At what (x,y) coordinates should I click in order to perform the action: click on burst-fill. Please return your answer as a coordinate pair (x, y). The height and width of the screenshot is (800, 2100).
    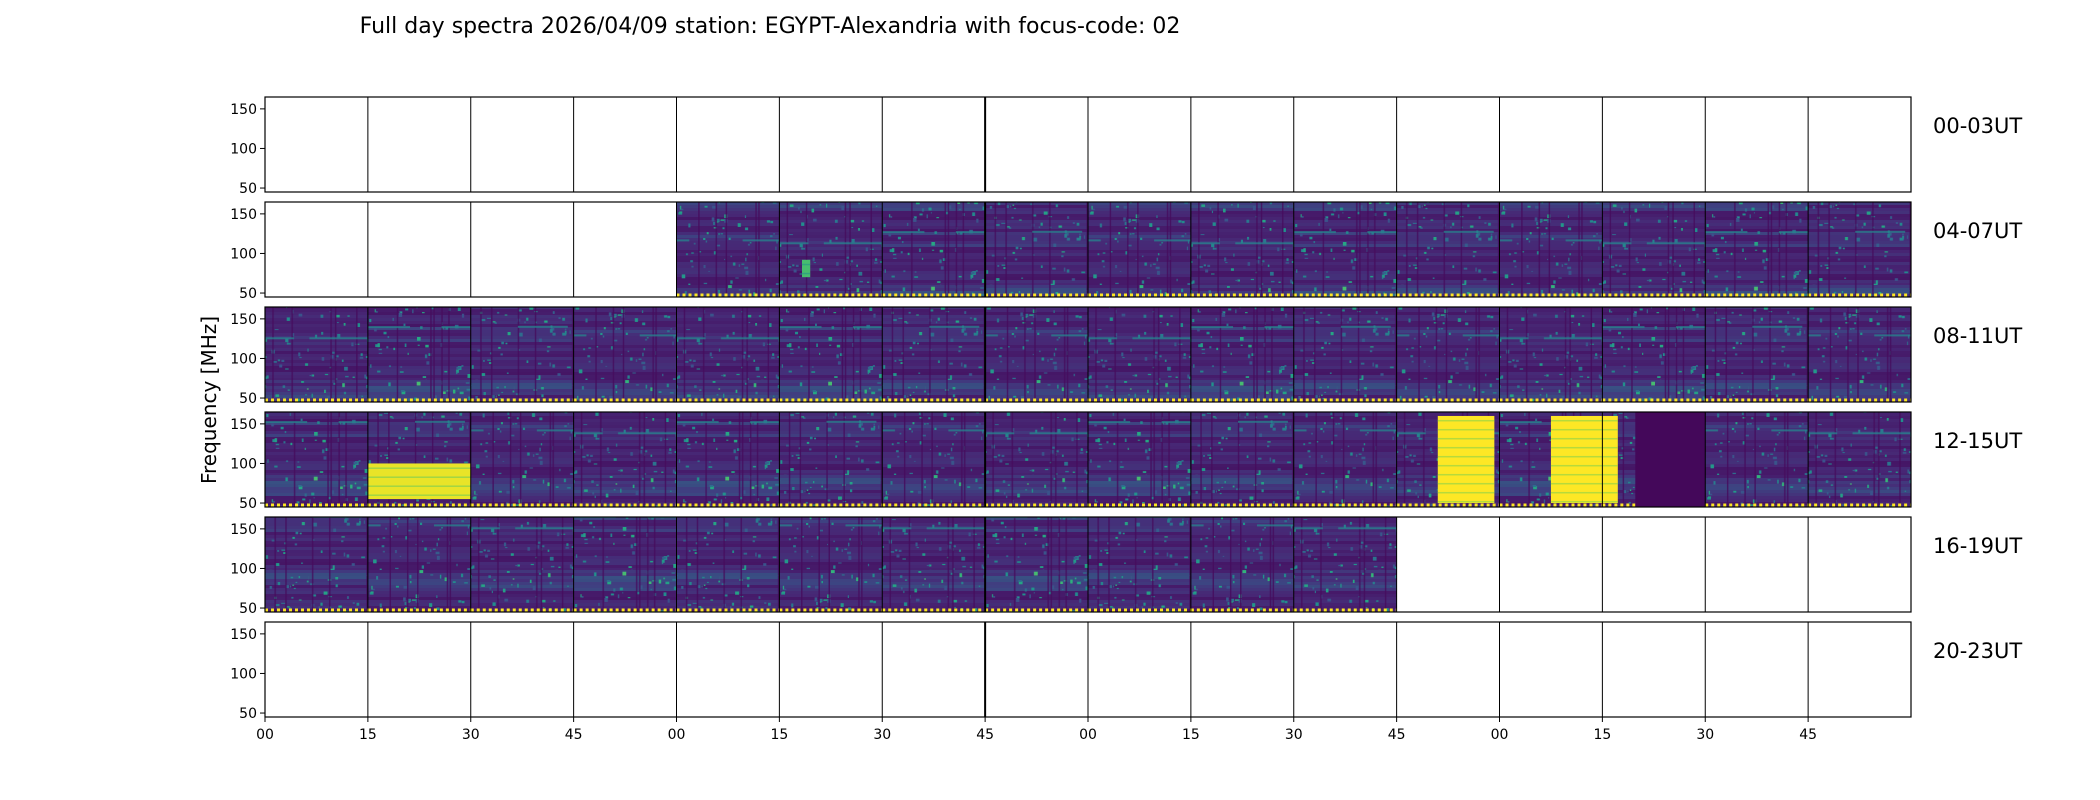
    Looking at the image, I should click on (1576, 459).